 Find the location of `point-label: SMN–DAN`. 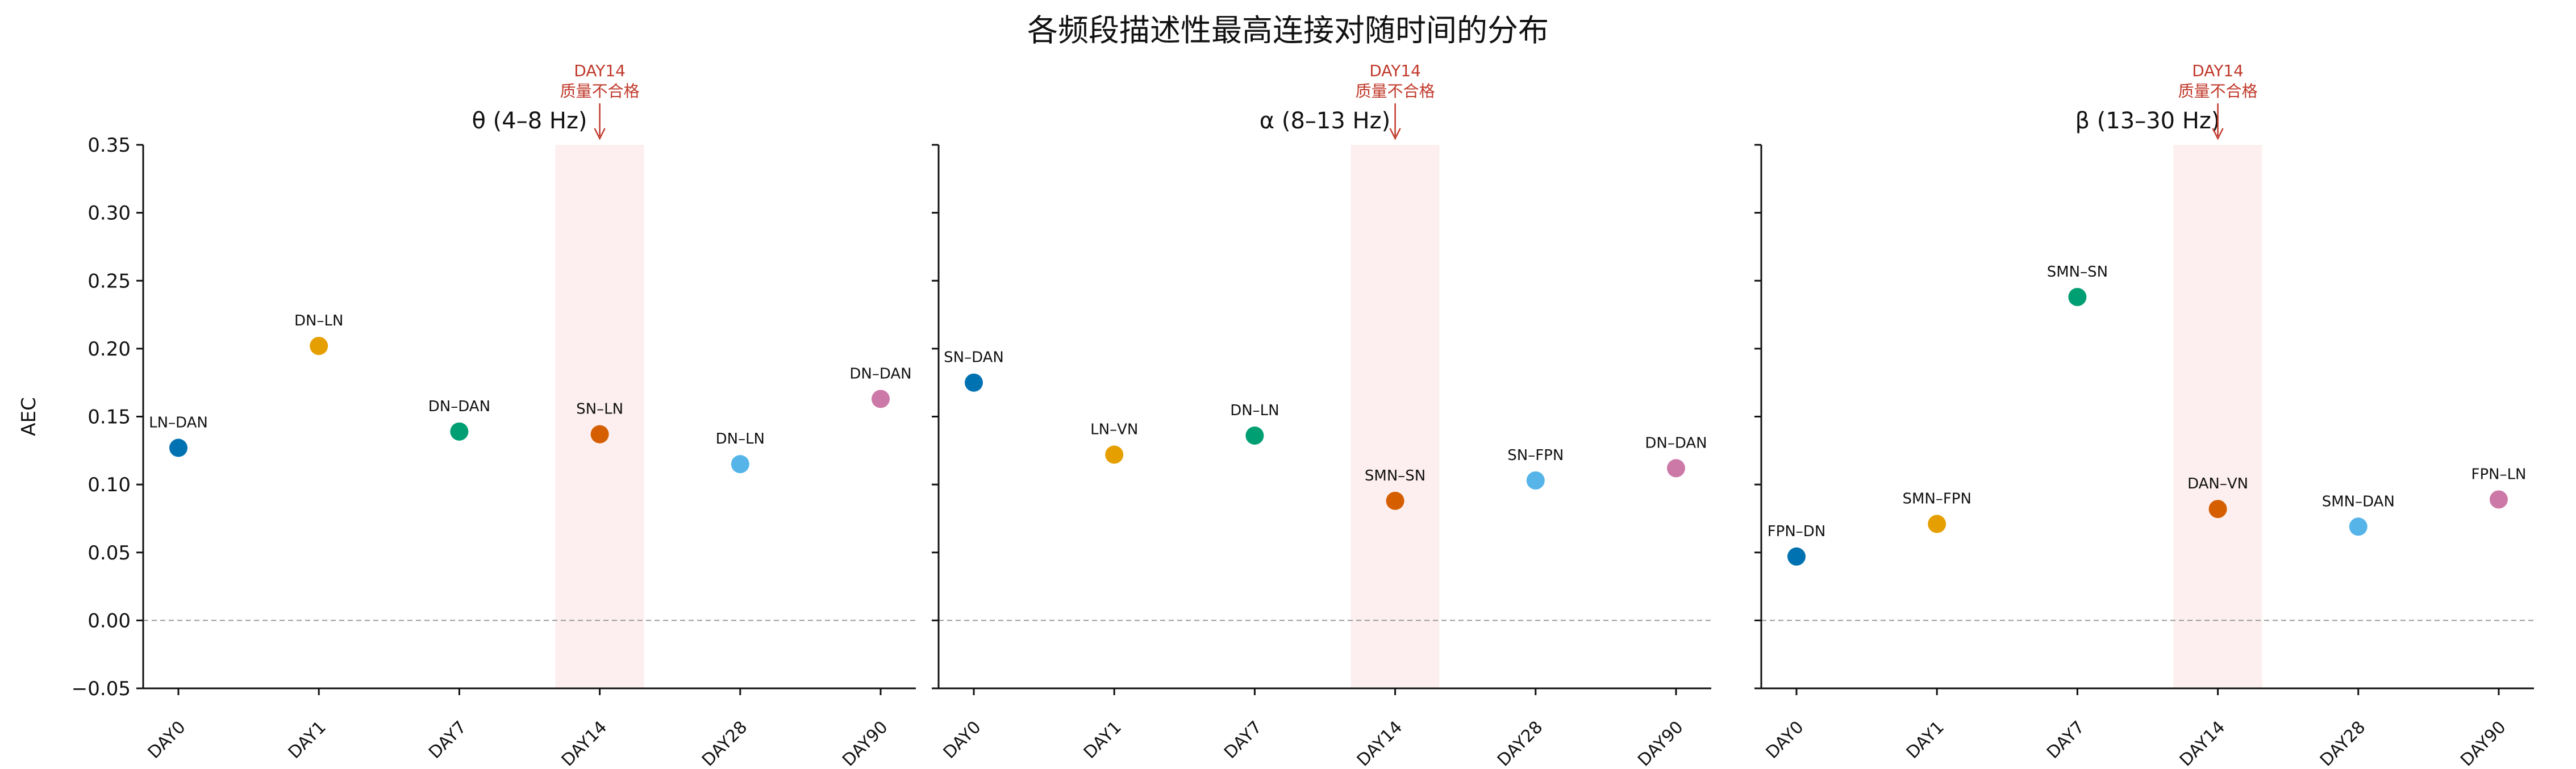

point-label: SMN–DAN is located at coordinates (2358, 501).